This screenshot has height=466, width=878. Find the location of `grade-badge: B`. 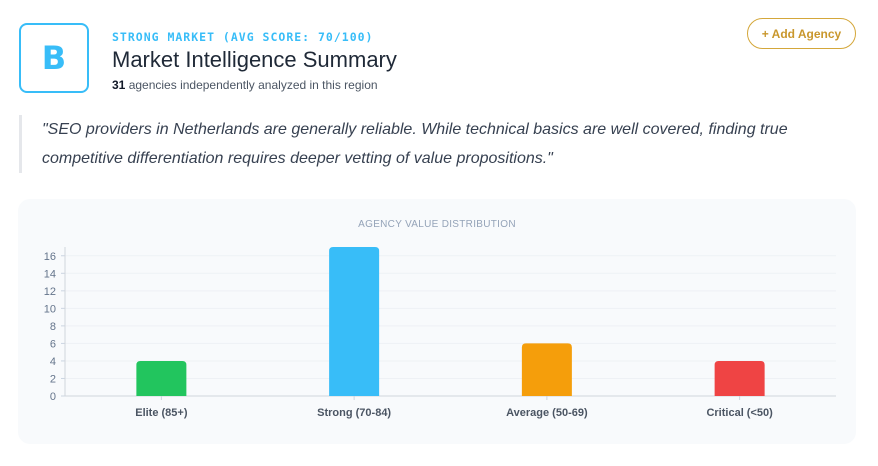

grade-badge: B is located at coordinates (54, 58).